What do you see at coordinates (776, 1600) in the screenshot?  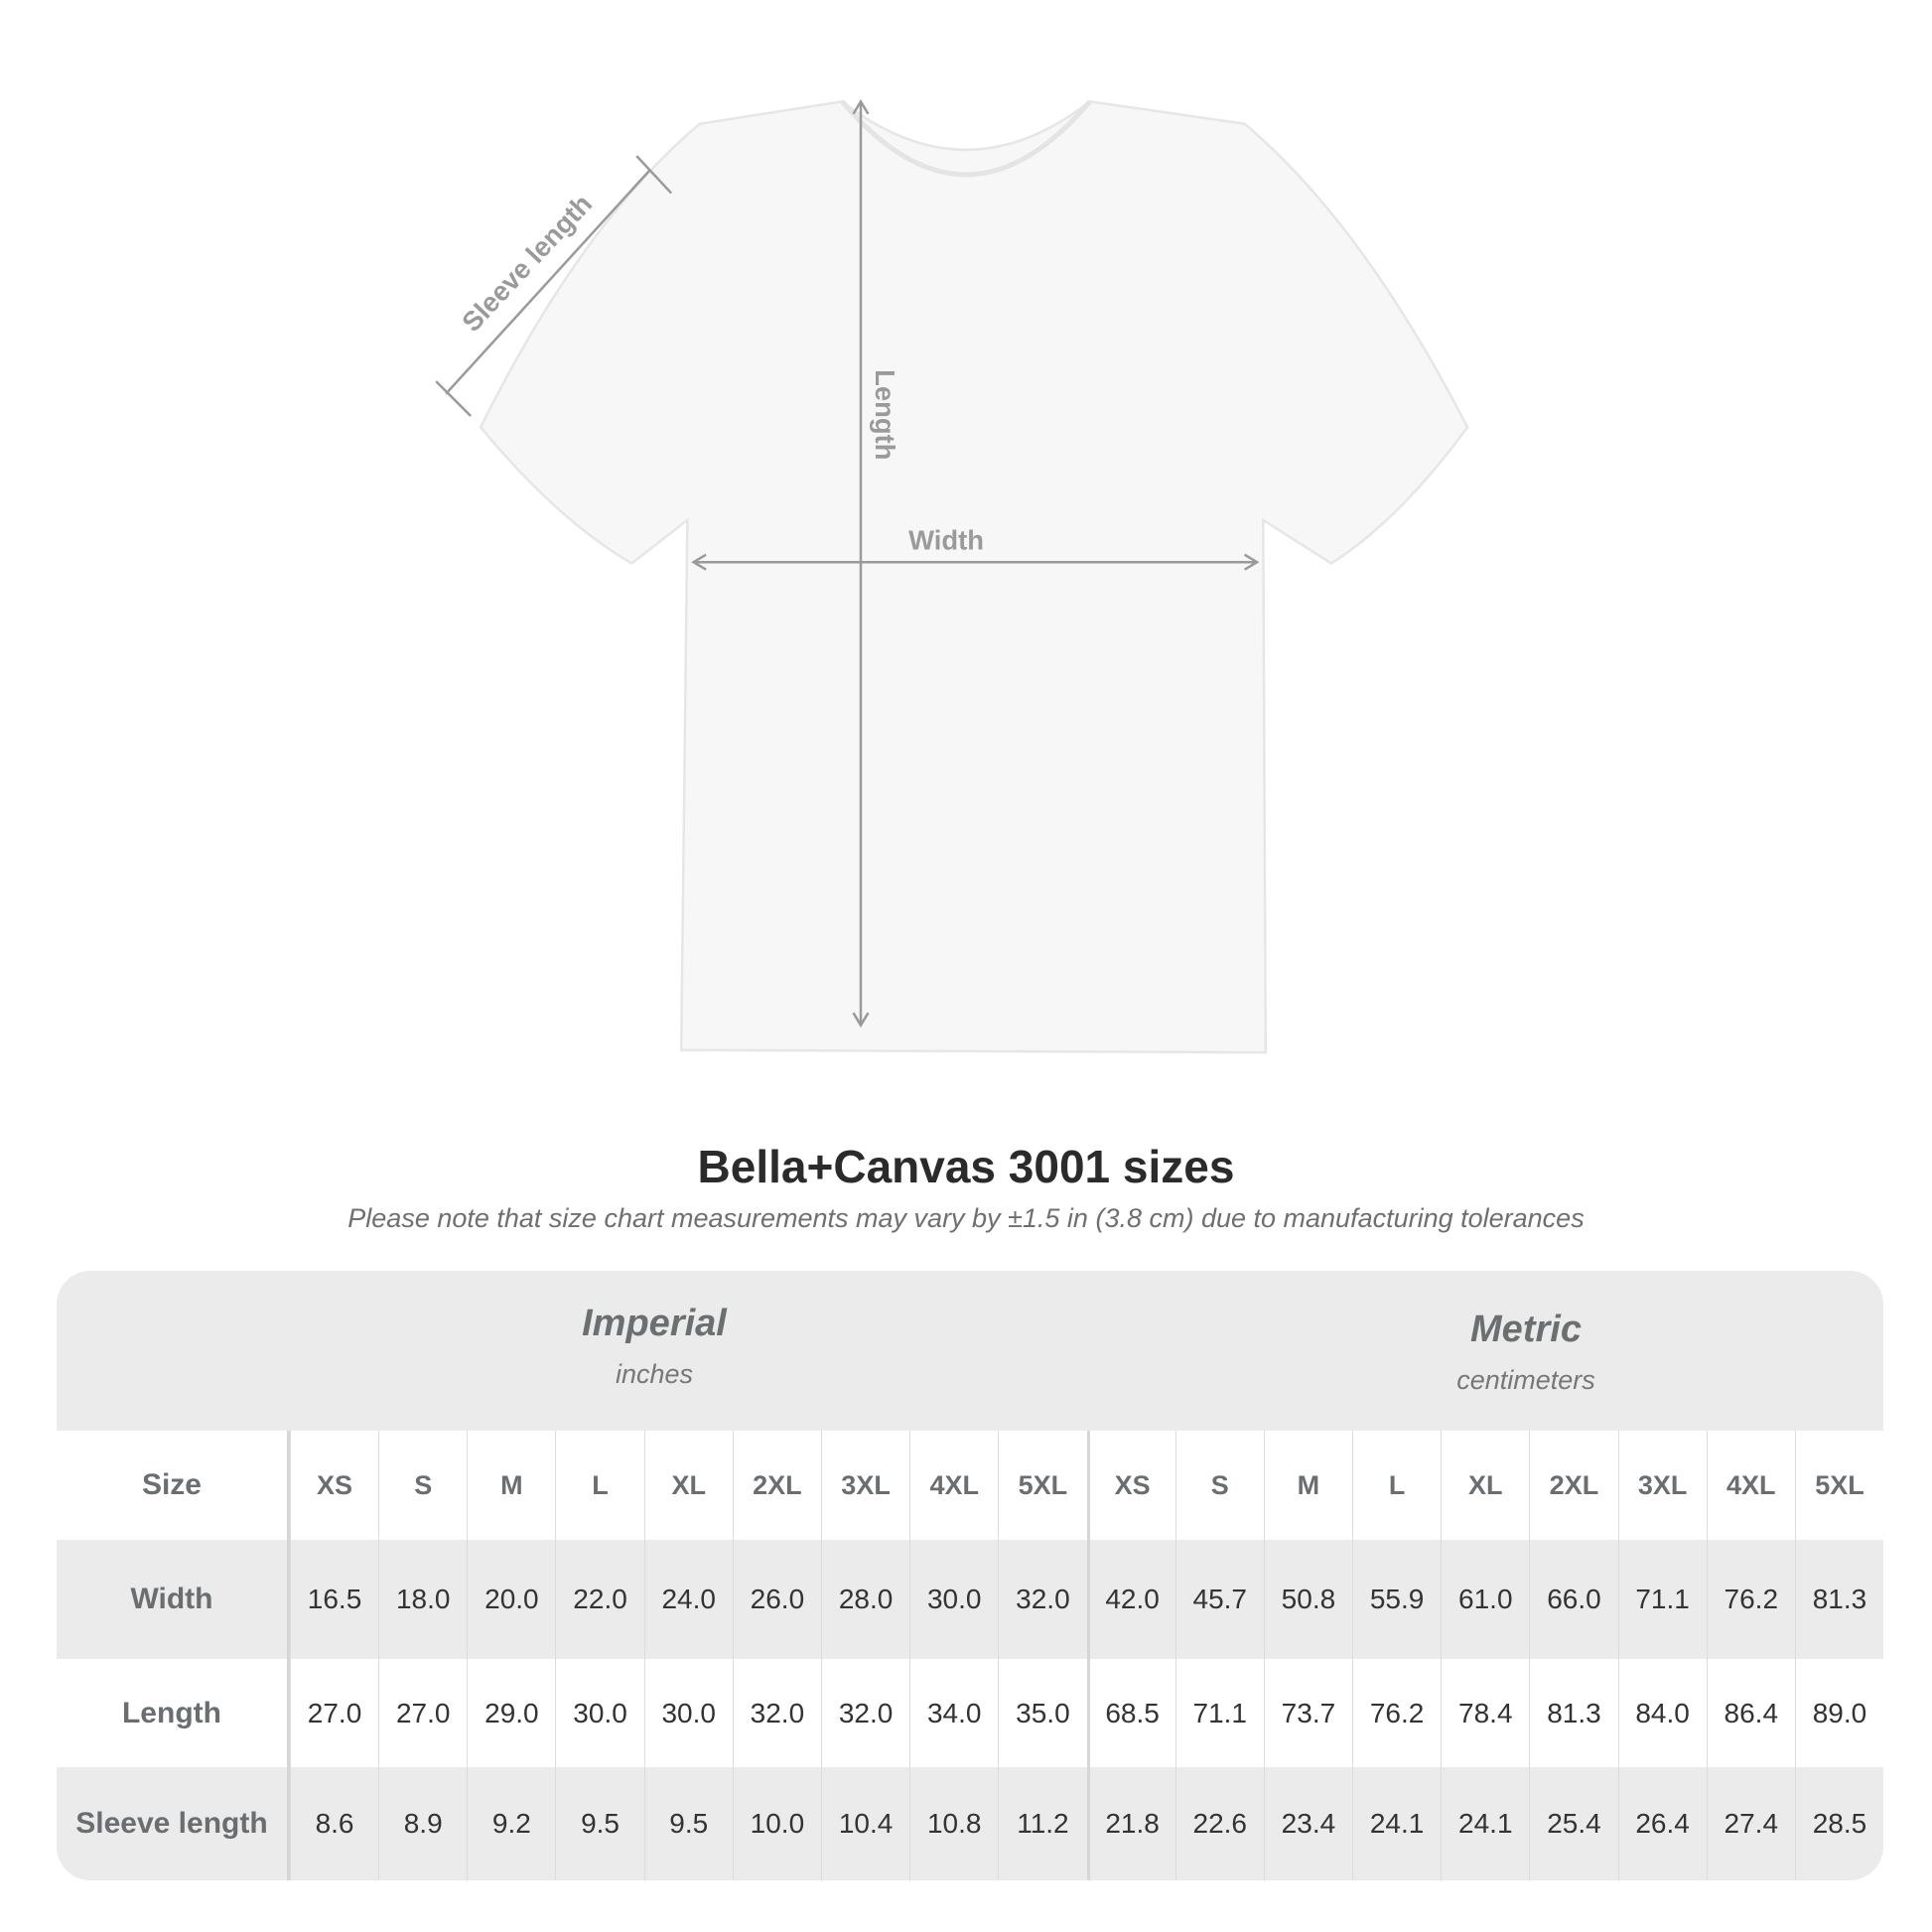 I see `value-cell: 26.0` at bounding box center [776, 1600].